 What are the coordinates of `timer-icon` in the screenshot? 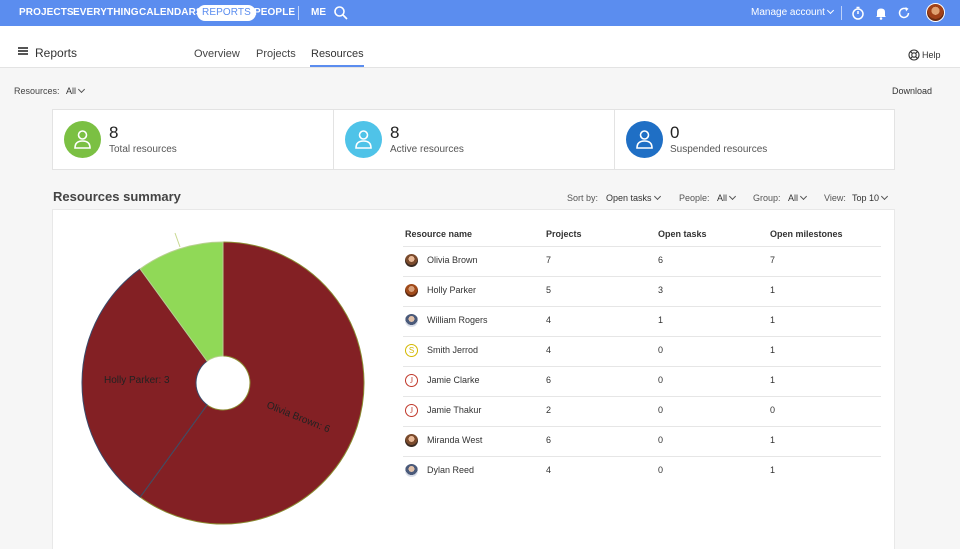 It's located at (858, 13).